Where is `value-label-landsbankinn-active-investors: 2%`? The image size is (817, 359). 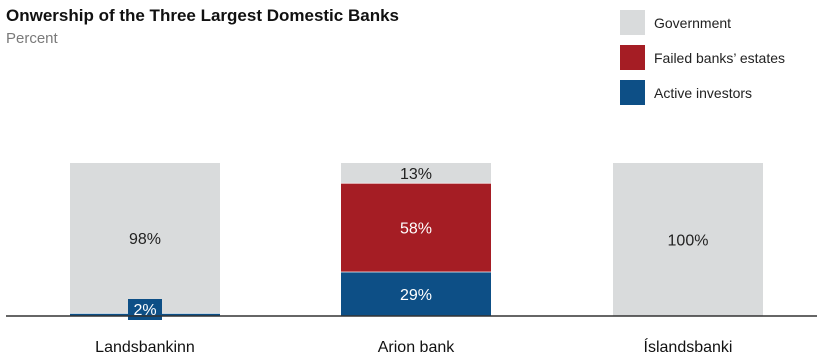 value-label-landsbankinn-active-investors: 2% is located at coordinates (144, 310).